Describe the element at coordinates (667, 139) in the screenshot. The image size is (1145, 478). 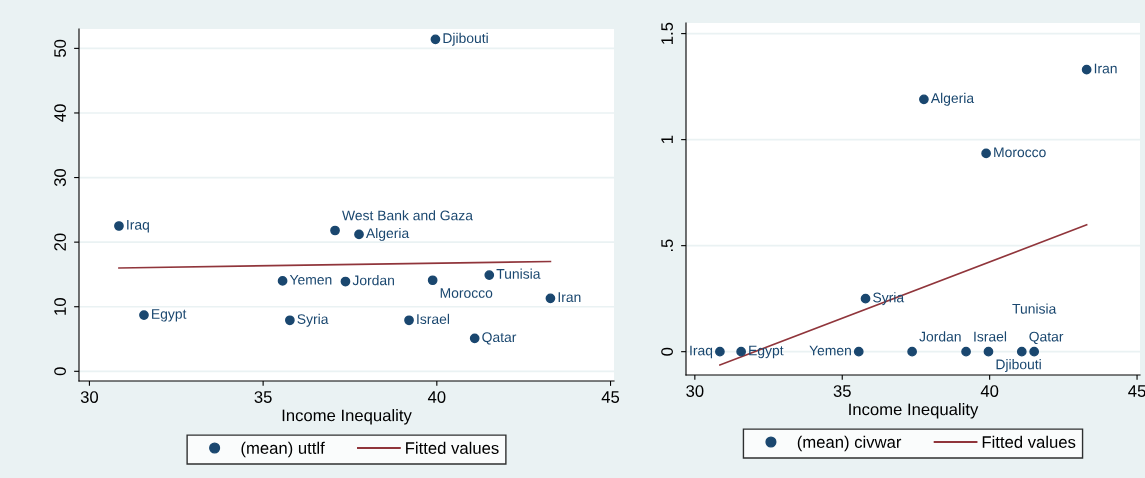
I see `y-tick-label: 1` at that location.